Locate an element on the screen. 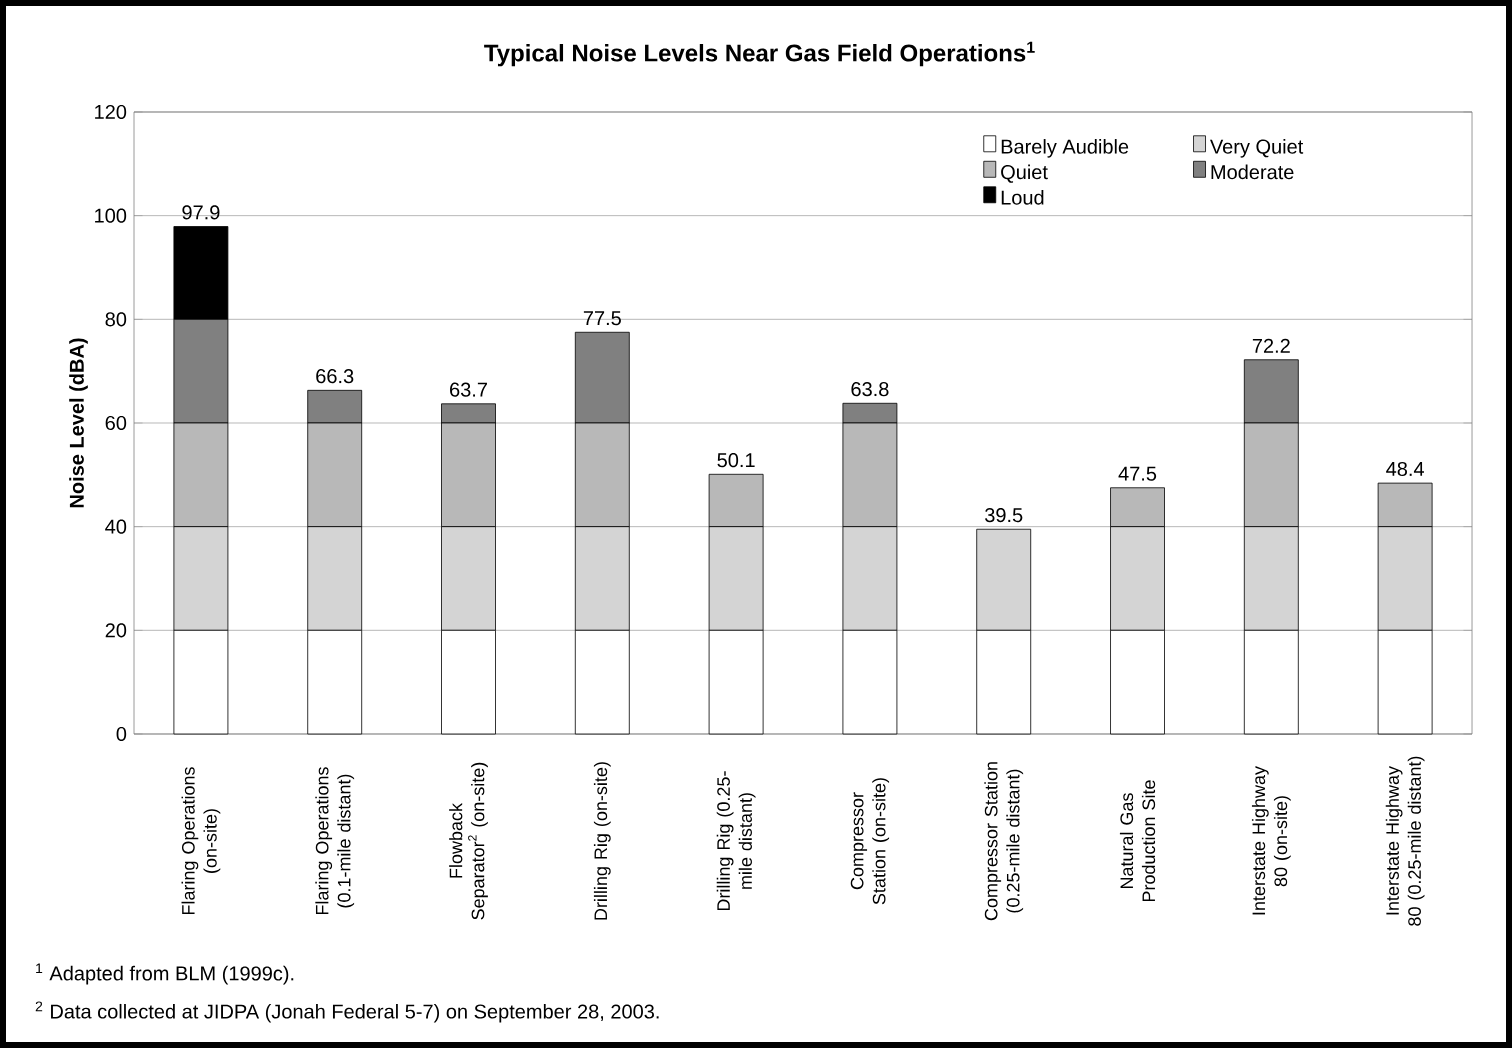 The height and width of the screenshot is (1048, 1512). x-tick-label: Compressor Station (on-site) is located at coordinates (870, 841).